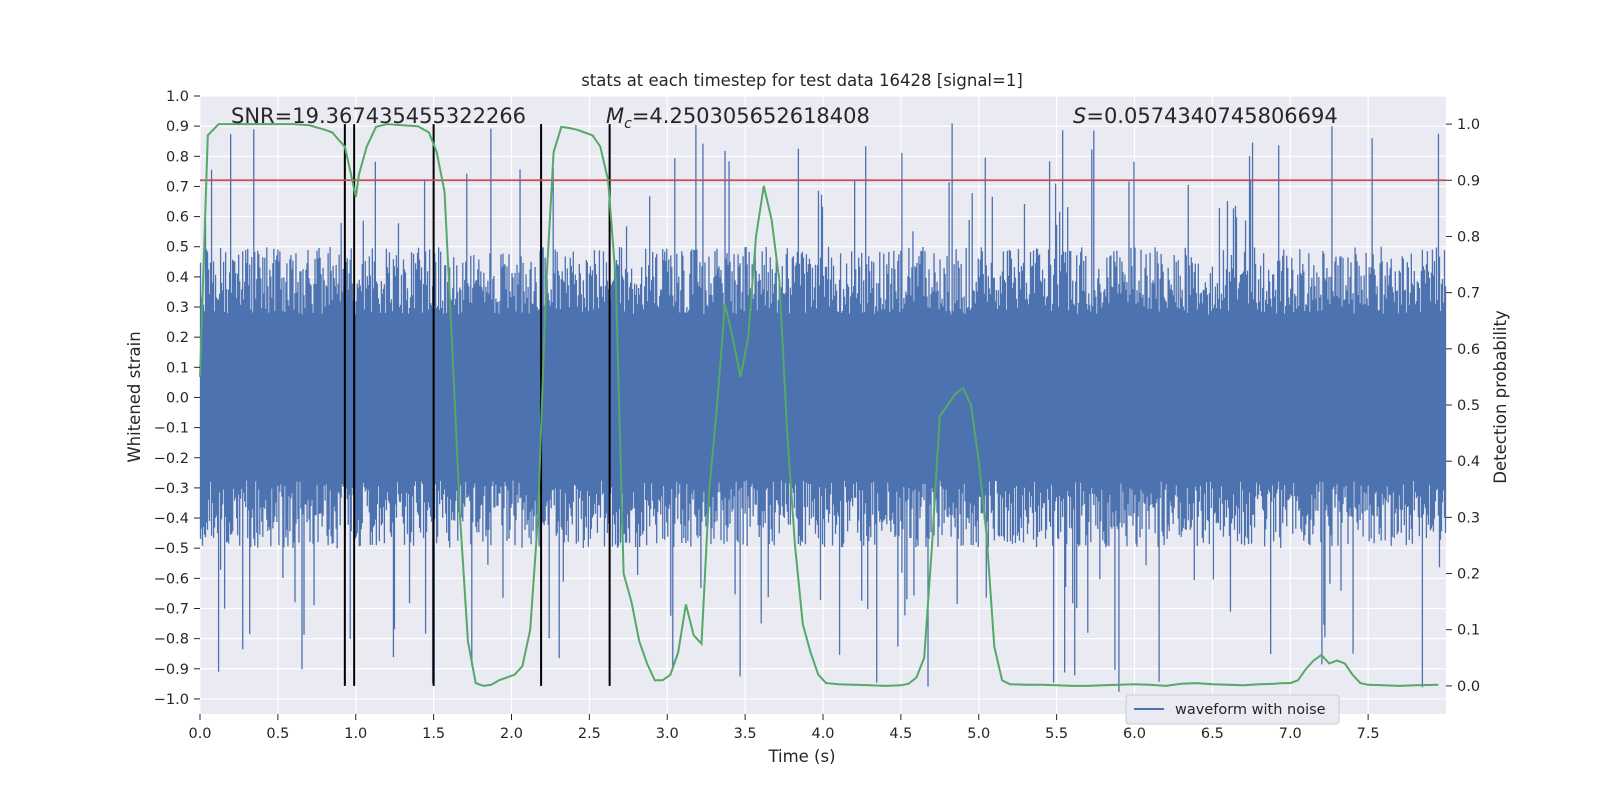 This screenshot has width=1600, height=800. I want to click on x-tick-label: 1.5, so click(433, 734).